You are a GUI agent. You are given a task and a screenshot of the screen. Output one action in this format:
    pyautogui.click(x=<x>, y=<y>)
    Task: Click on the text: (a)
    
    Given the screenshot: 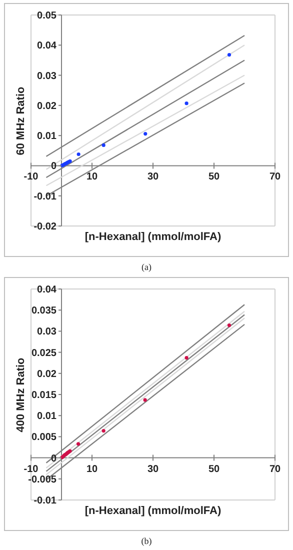 What is the action you would take?
    pyautogui.click(x=146, y=267)
    